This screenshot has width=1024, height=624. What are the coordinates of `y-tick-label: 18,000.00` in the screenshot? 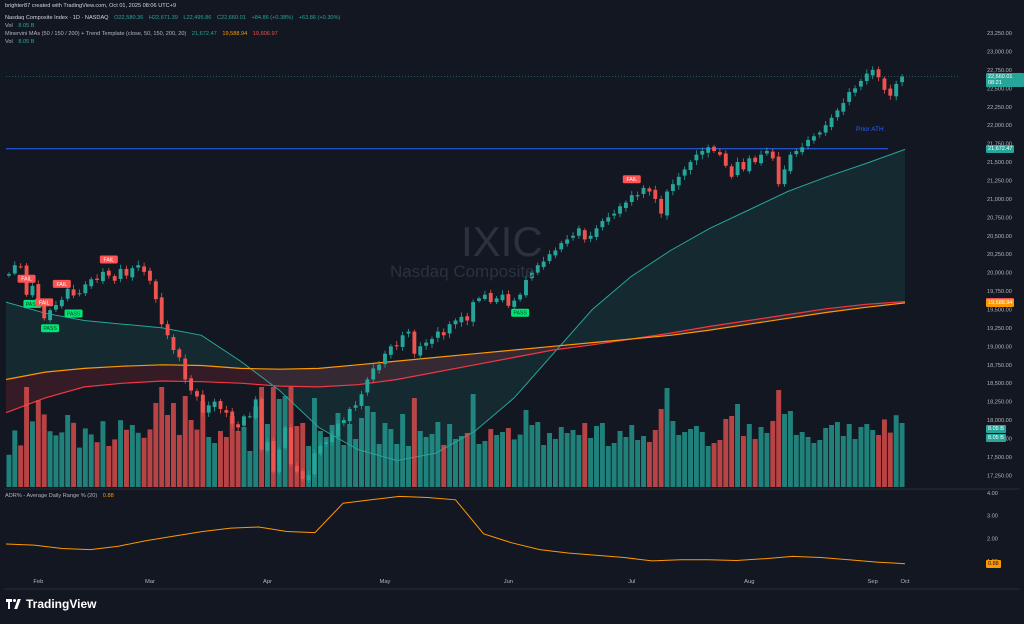 It's located at (999, 421).